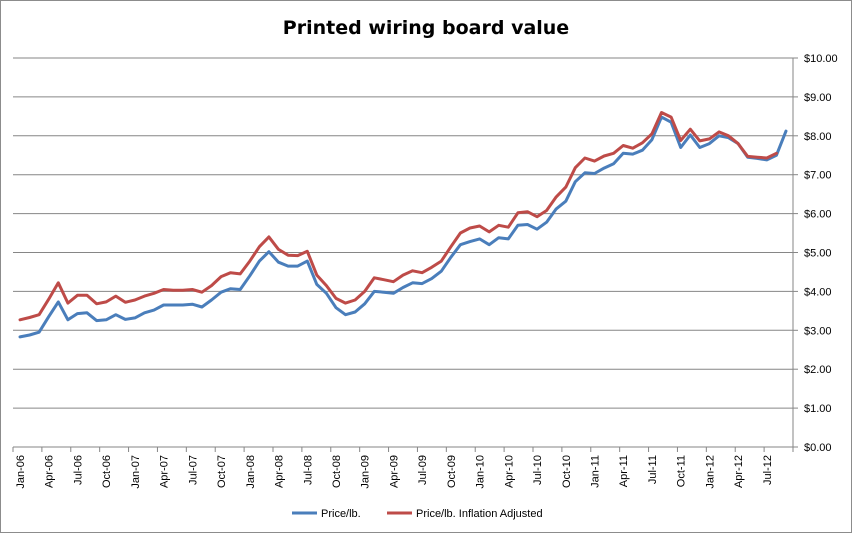 This screenshot has width=854, height=535. What do you see at coordinates (818, 370) in the screenshot?
I see `y-tick-label: $2.00` at bounding box center [818, 370].